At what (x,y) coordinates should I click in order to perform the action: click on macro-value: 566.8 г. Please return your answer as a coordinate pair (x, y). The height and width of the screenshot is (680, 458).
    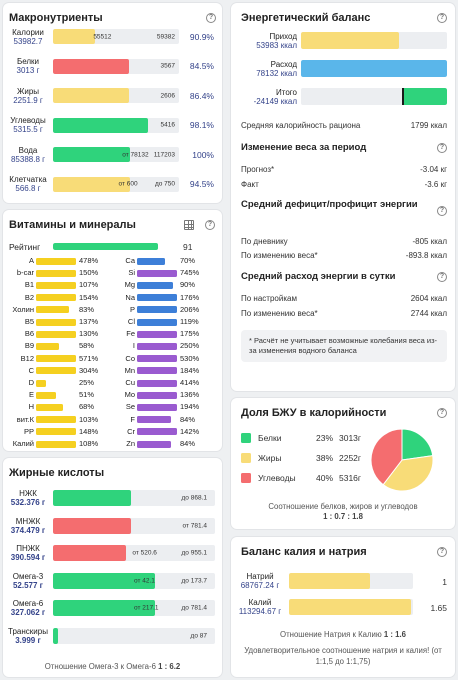
    Looking at the image, I should click on (28, 188).